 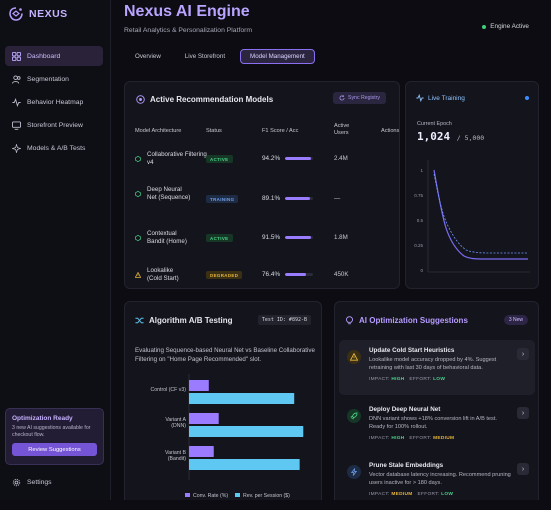 I want to click on sidebar-item-segmentation: Segmentation, so click(x=54, y=79).